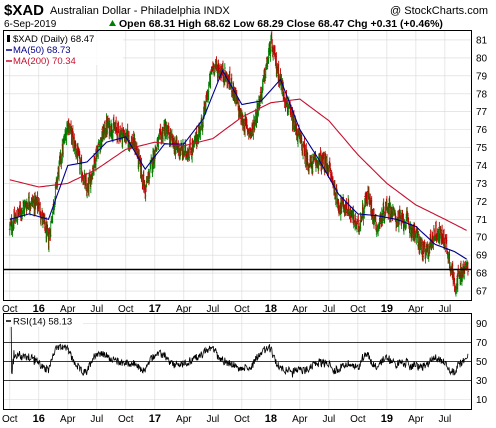 This screenshot has height=428, width=496. What do you see at coordinates (30, 24) in the screenshot?
I see `date-label: 6-Sep-2019` at bounding box center [30, 24].